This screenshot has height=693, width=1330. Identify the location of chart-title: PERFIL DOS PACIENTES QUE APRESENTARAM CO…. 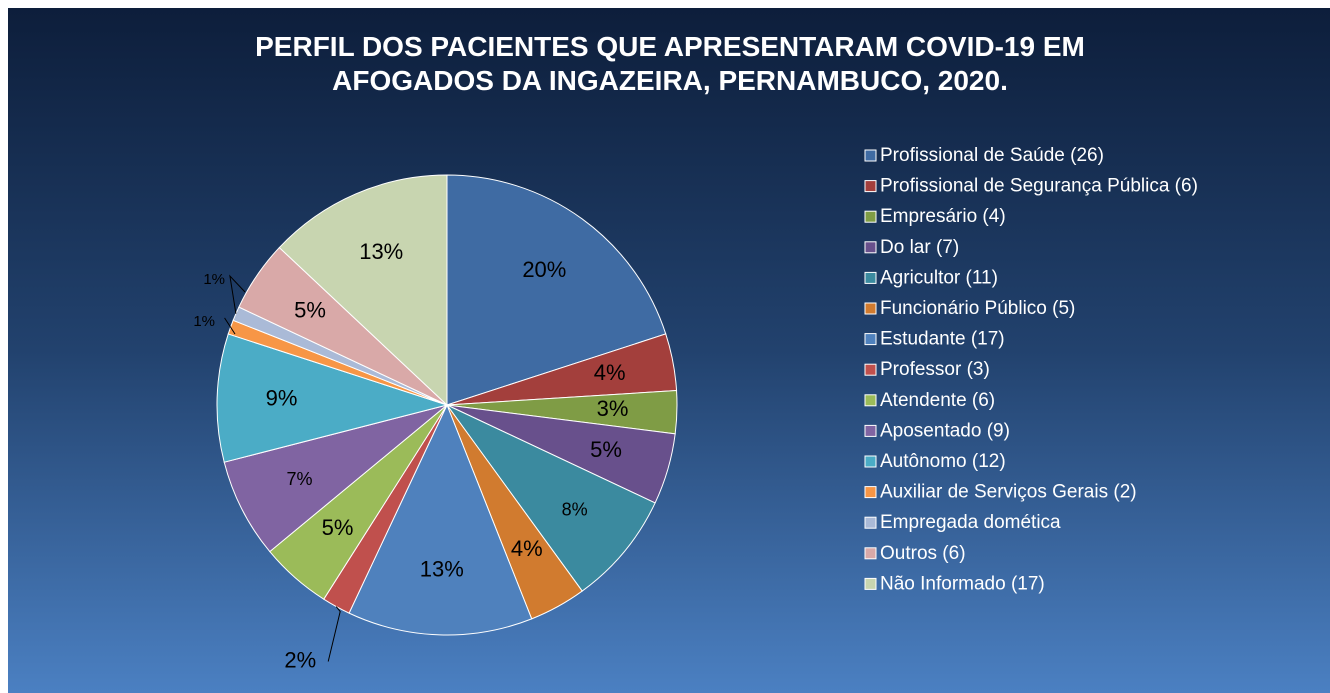
(670, 63).